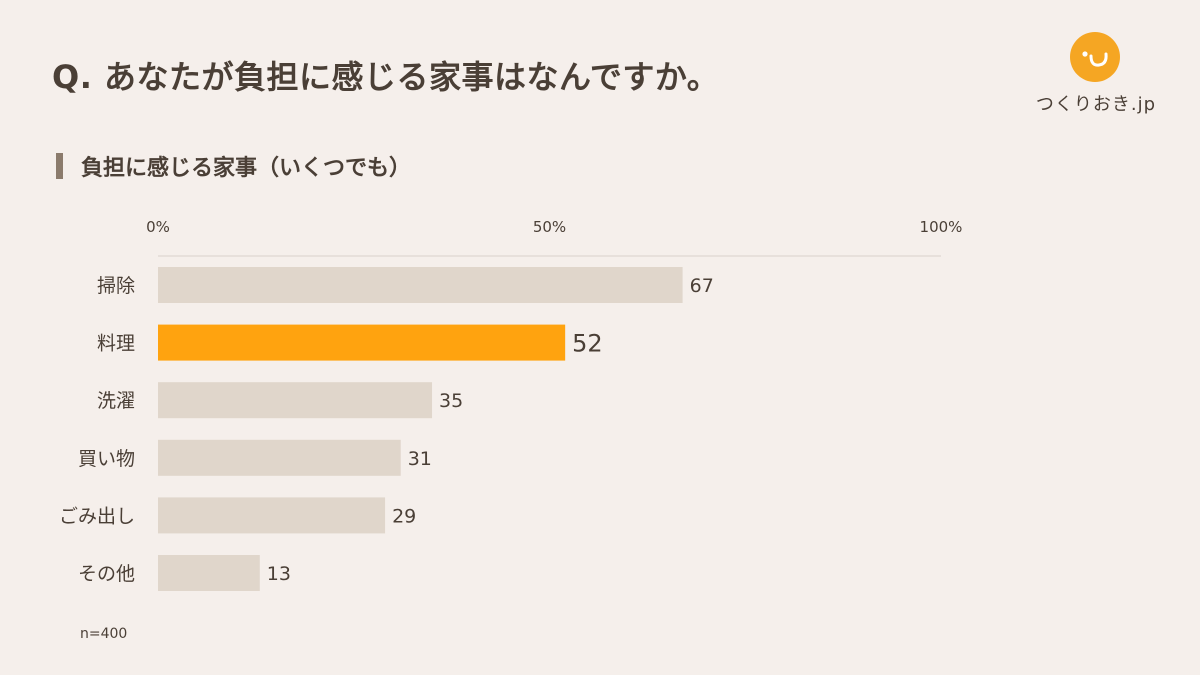  What do you see at coordinates (941, 227) in the screenshot?
I see `x-tick-label: 100%` at bounding box center [941, 227].